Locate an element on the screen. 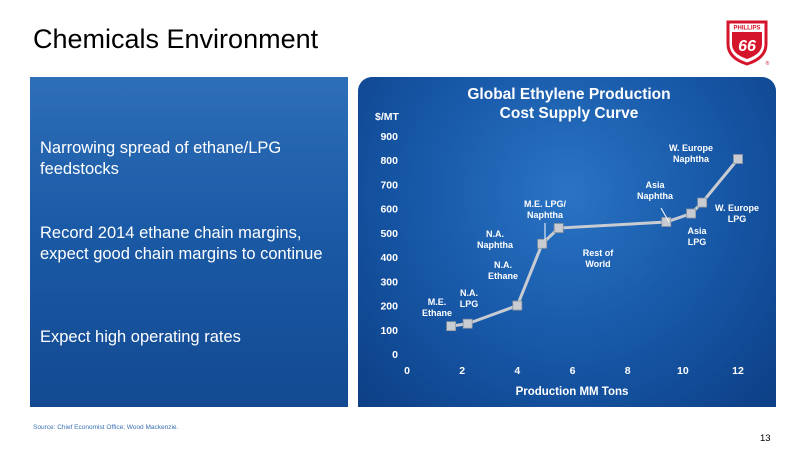  y-tick-label: 0 is located at coordinates (395, 355).